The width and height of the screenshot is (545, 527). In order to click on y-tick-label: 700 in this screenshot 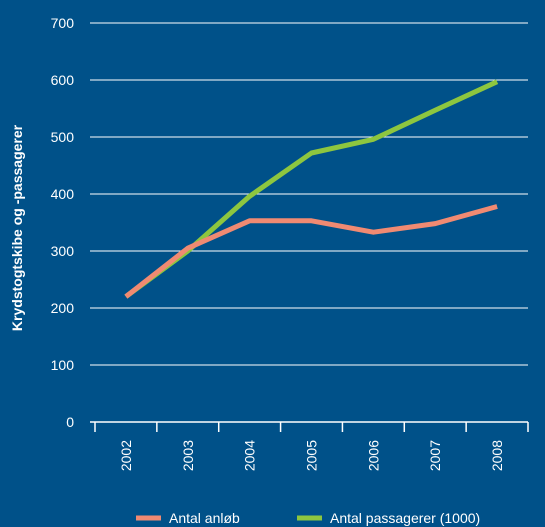, I will do `click(63, 23)`.